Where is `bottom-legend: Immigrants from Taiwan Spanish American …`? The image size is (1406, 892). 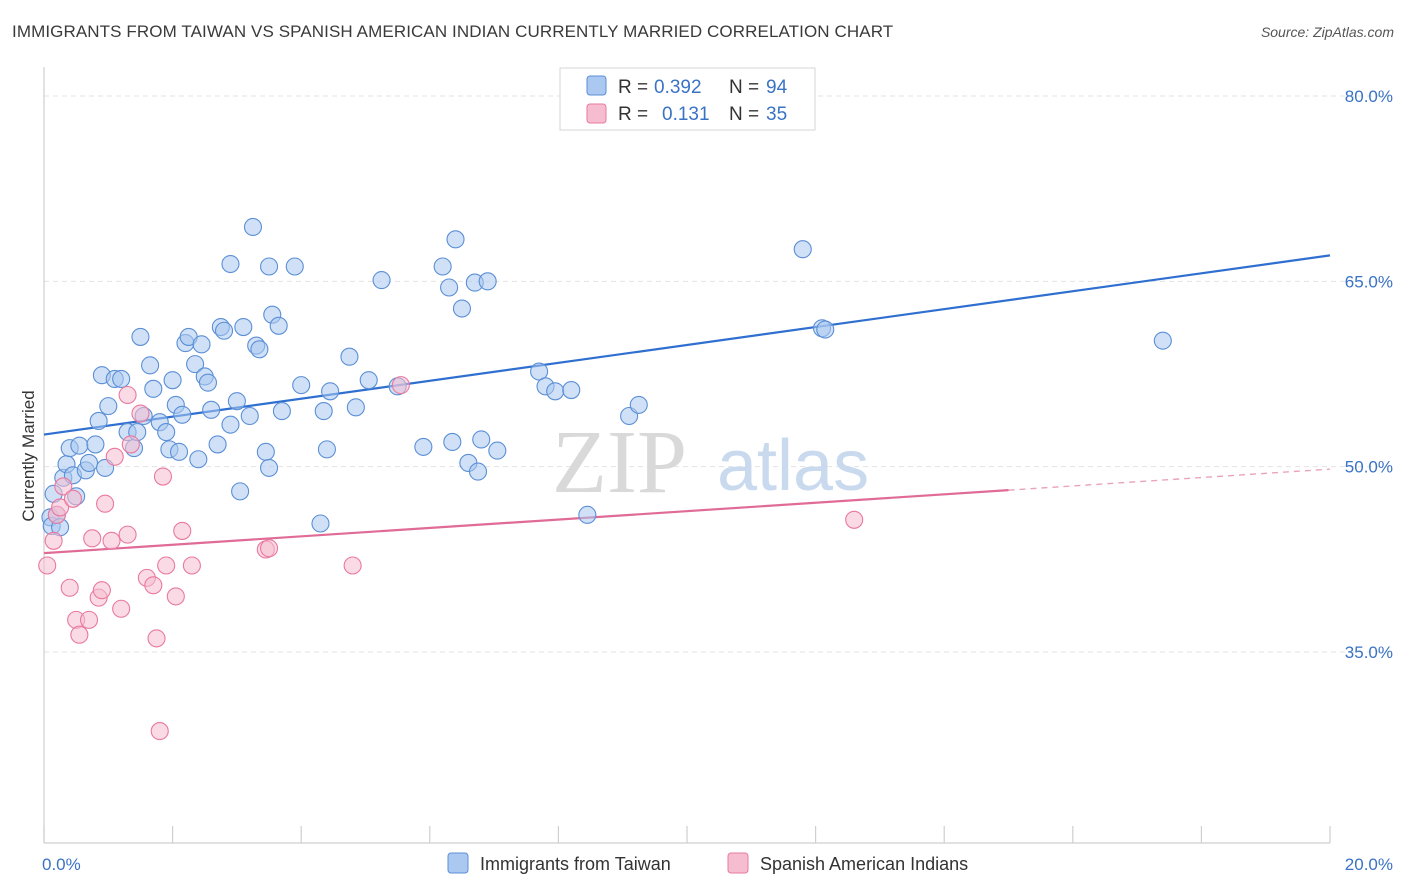 bottom-legend: Immigrants from Taiwan Spanish American … is located at coordinates (707, 863).